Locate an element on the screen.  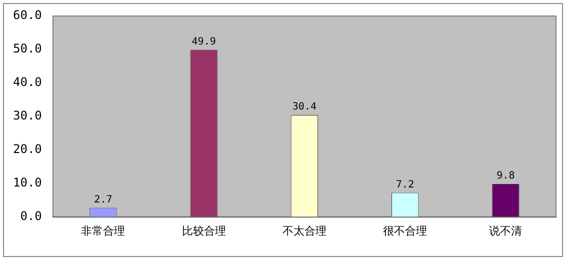
y-tick-label: 30.0 is located at coordinates (27, 115).